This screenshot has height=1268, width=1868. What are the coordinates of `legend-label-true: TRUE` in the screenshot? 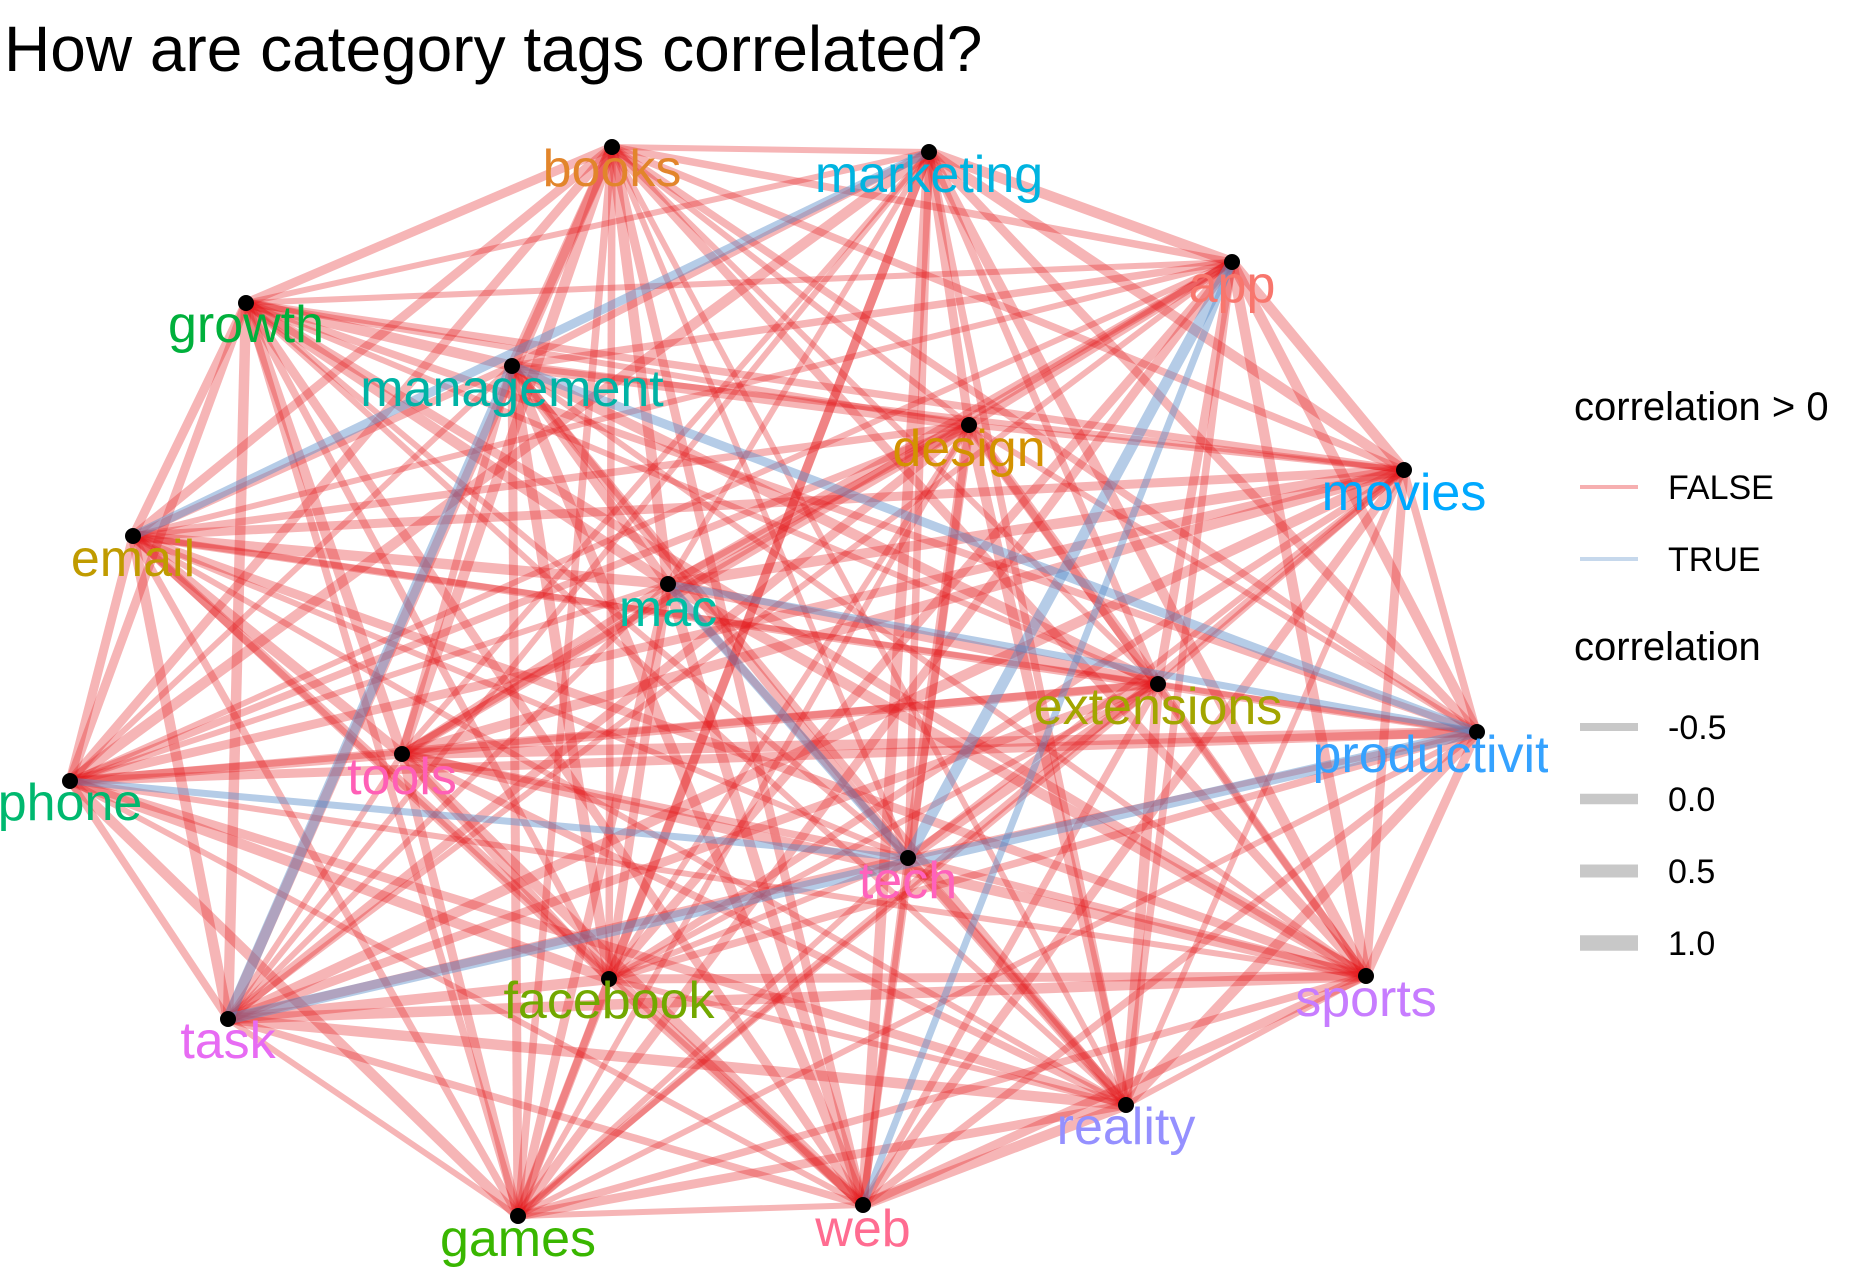 It's located at (1714, 560).